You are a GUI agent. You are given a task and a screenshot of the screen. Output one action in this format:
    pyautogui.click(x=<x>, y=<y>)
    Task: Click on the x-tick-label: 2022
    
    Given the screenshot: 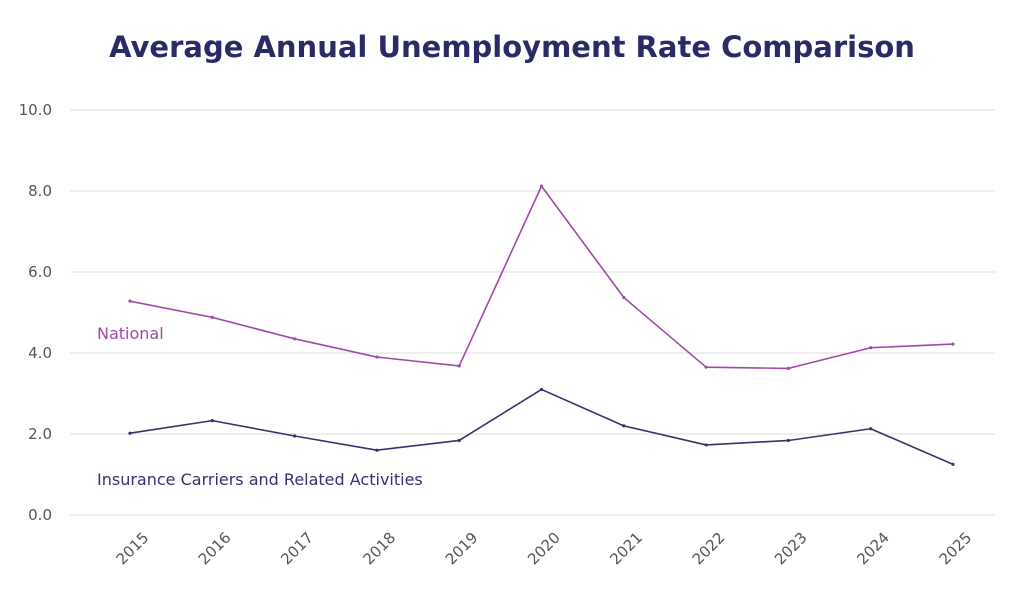 What is the action you would take?
    pyautogui.click(x=709, y=549)
    